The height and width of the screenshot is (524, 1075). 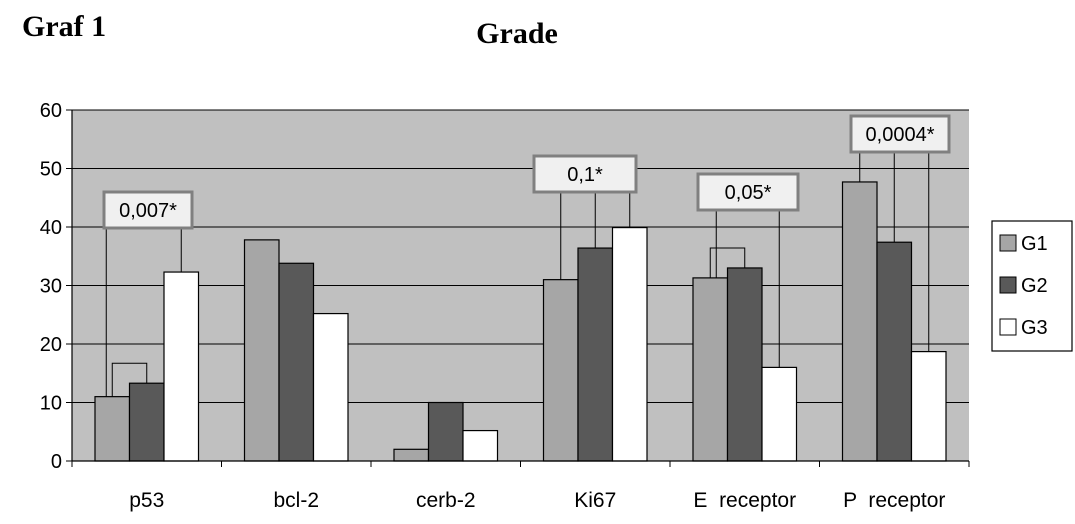 I want to click on y-tick-label: 10, so click(x=51, y=404).